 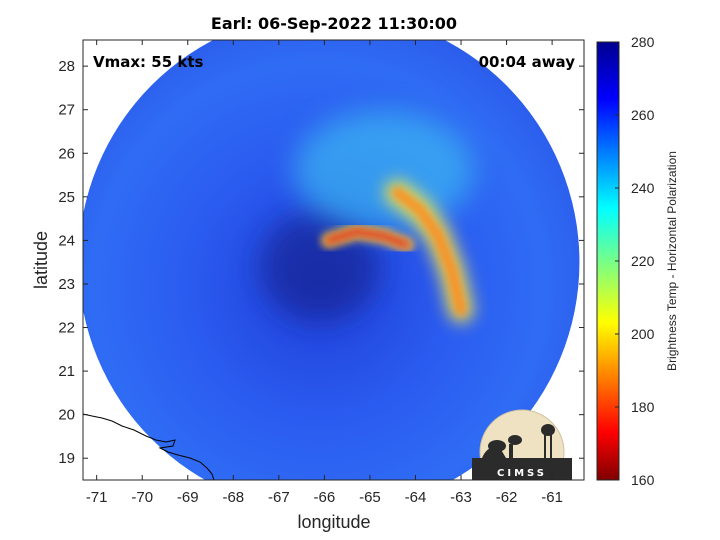 What do you see at coordinates (66, 110) in the screenshot?
I see `y-tick-label: 27` at bounding box center [66, 110].